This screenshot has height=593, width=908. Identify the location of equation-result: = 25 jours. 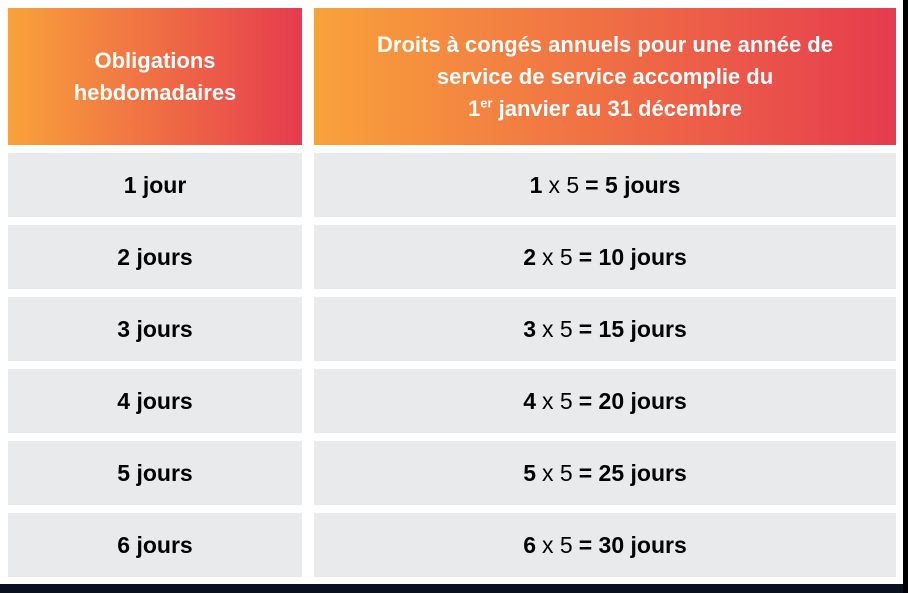
(632, 472).